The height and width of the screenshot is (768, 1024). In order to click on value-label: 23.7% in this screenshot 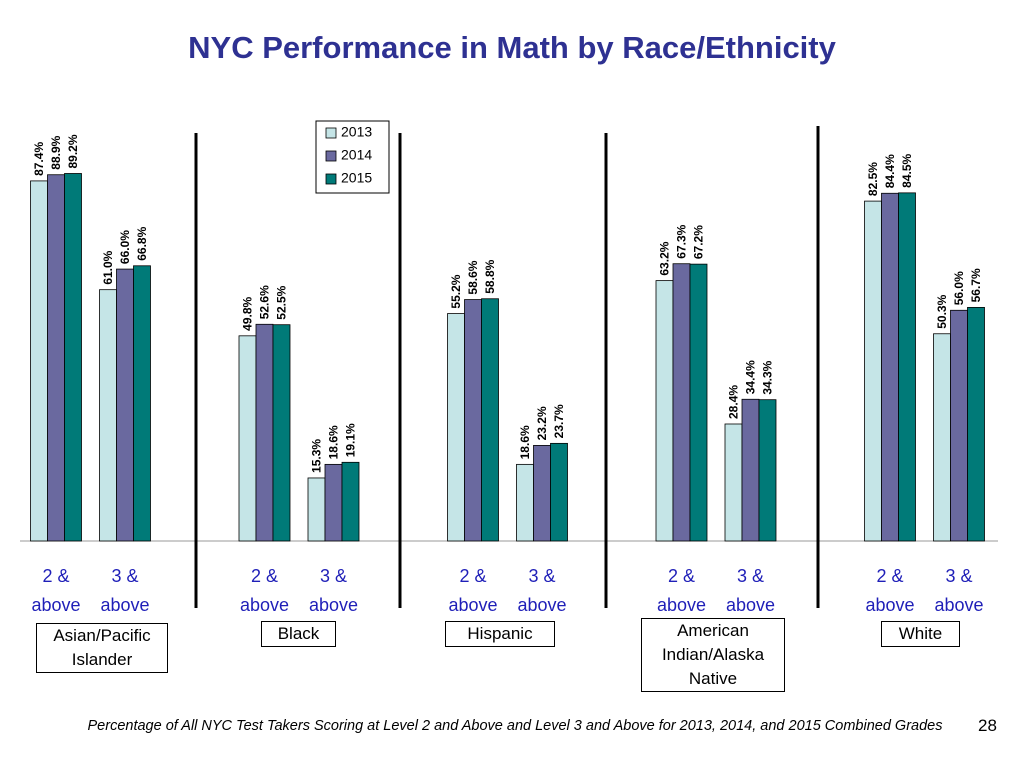, I will do `click(559, 421)`.